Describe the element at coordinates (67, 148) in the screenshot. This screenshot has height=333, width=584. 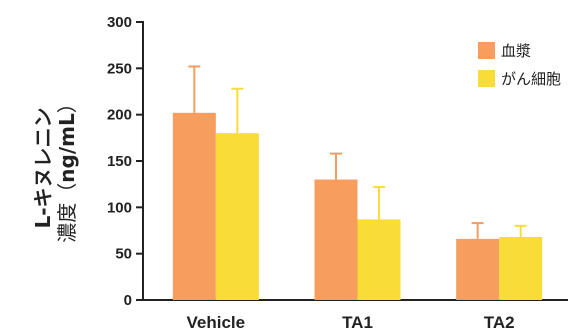
I see `y-axis-label-unit: ng/mL` at that location.